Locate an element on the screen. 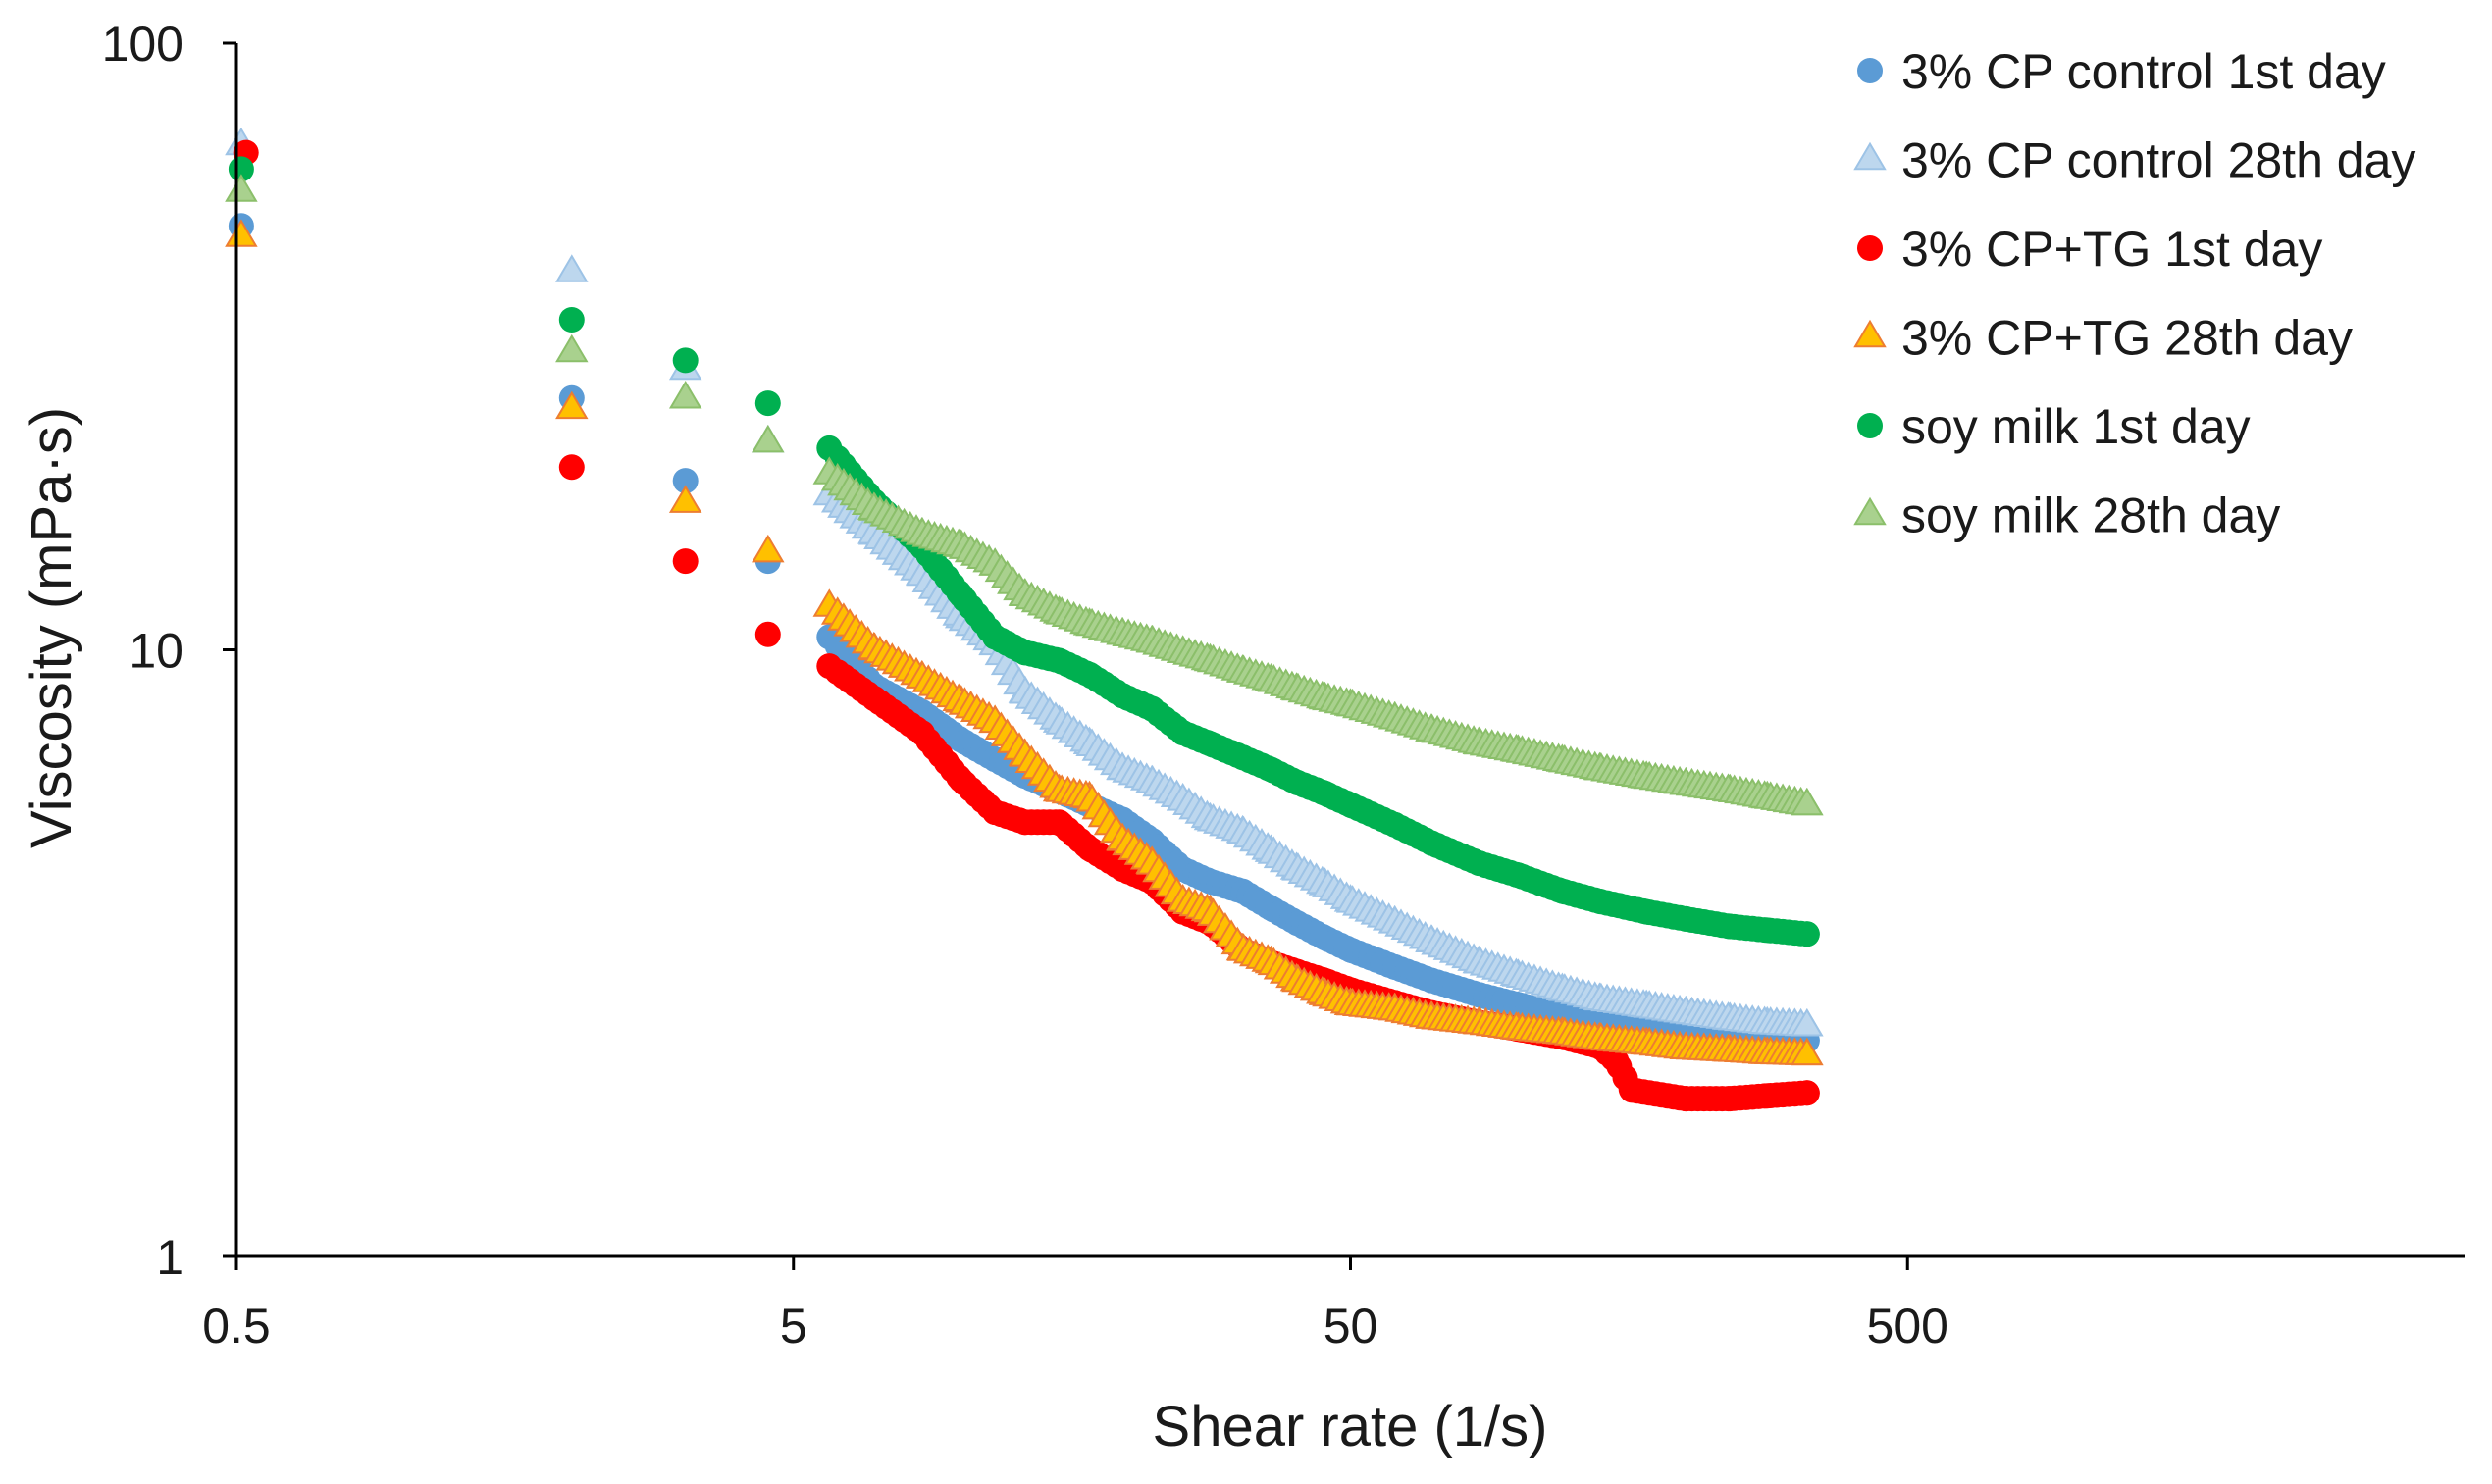 The width and height of the screenshot is (2492, 1484). legend-item: 3% CP control 28th day is located at coordinates (2134, 160).